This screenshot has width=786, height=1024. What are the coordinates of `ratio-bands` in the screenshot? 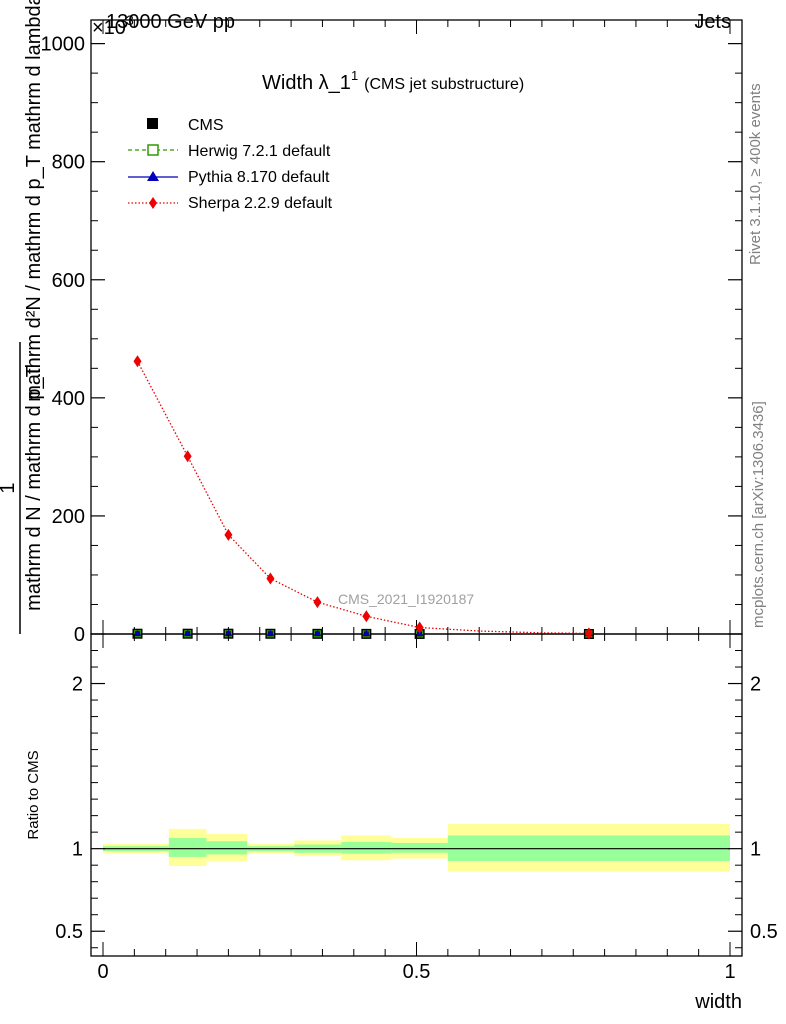 It's located at (416, 847).